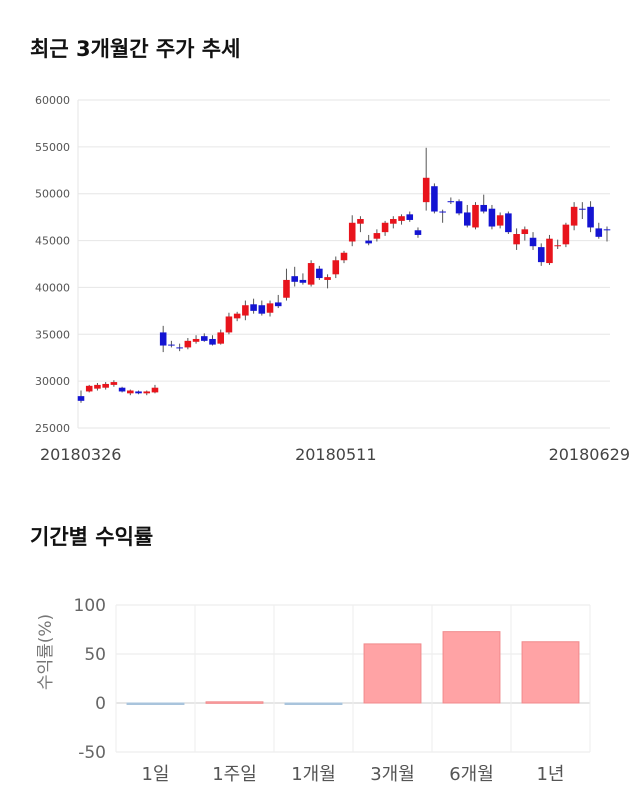  What do you see at coordinates (313, 774) in the screenshot?
I see `x-tick-label: 1개월` at bounding box center [313, 774].